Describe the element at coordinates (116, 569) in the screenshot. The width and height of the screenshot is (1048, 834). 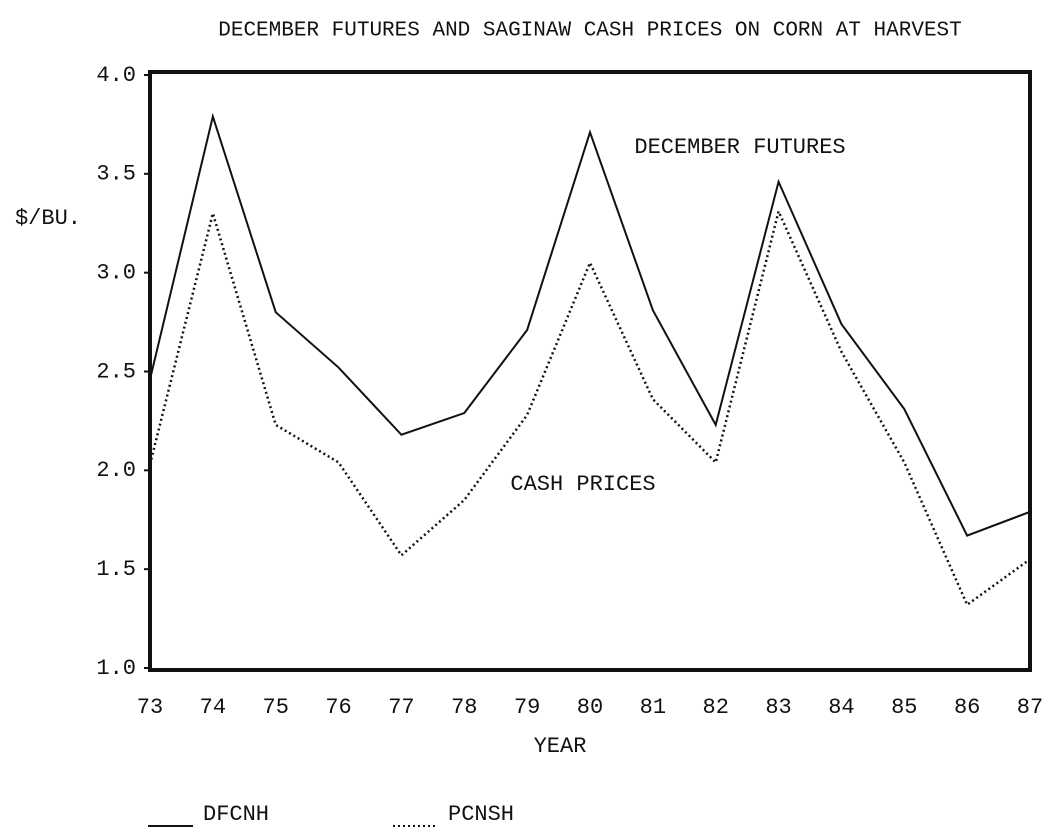
I see `y-tick-label: 1.5` at that location.